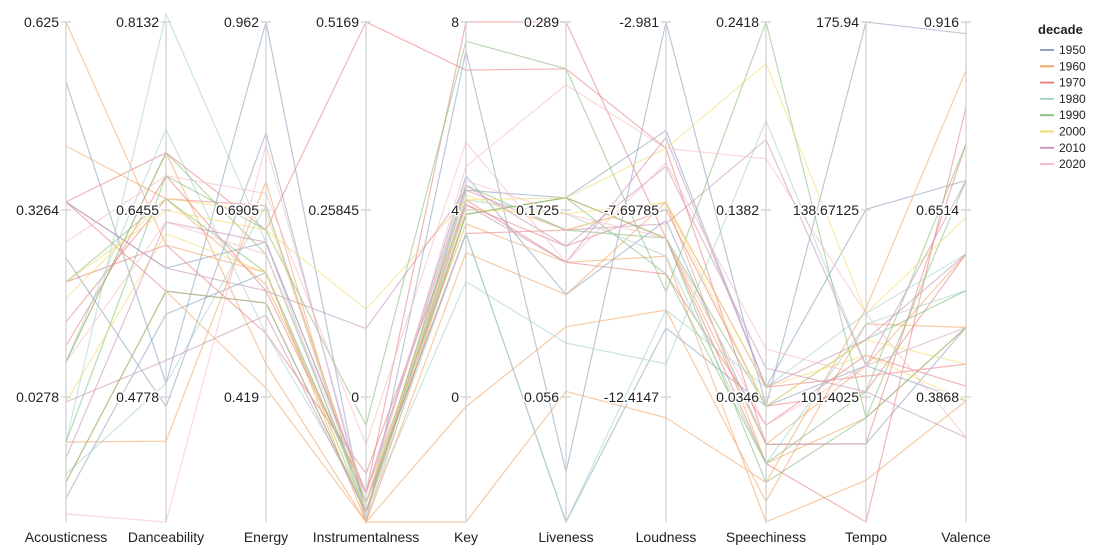 This screenshot has height=559, width=1102. I want to click on axis-acousticness: 0.625 0.3264 0.0278 Acousticness, so click(61, 279).